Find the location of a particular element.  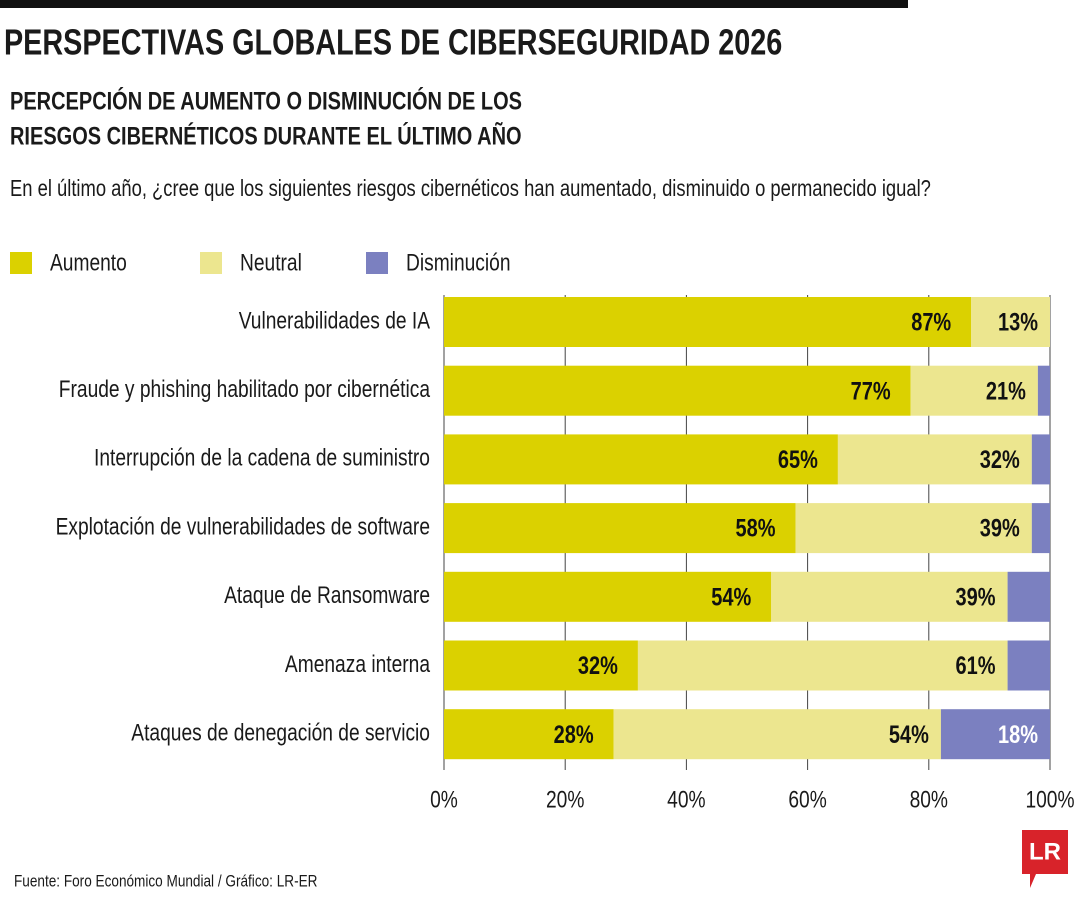

x-tick-label: 40% is located at coordinates (686, 799).